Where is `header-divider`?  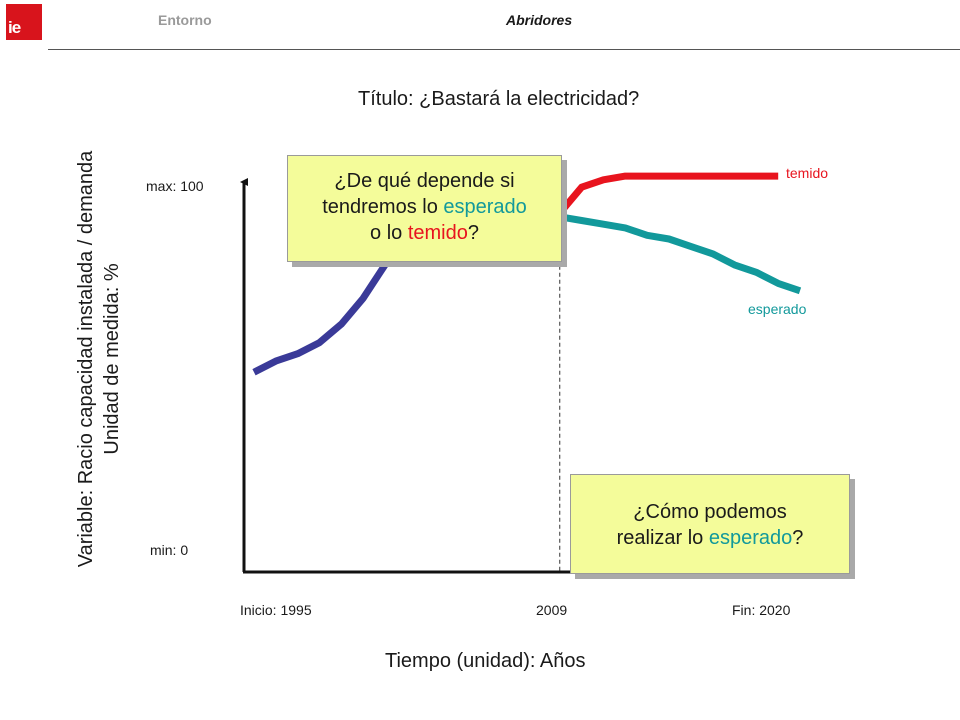
header-divider is located at coordinates (504, 49).